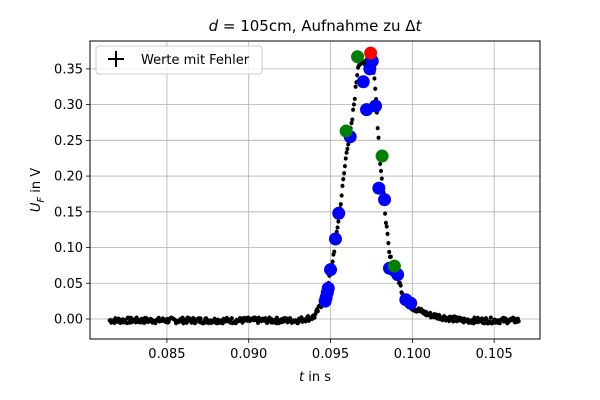 The width and height of the screenshot is (600, 400). Describe the element at coordinates (68, 177) in the screenshot. I see `y-tick-label: 0.20` at that location.